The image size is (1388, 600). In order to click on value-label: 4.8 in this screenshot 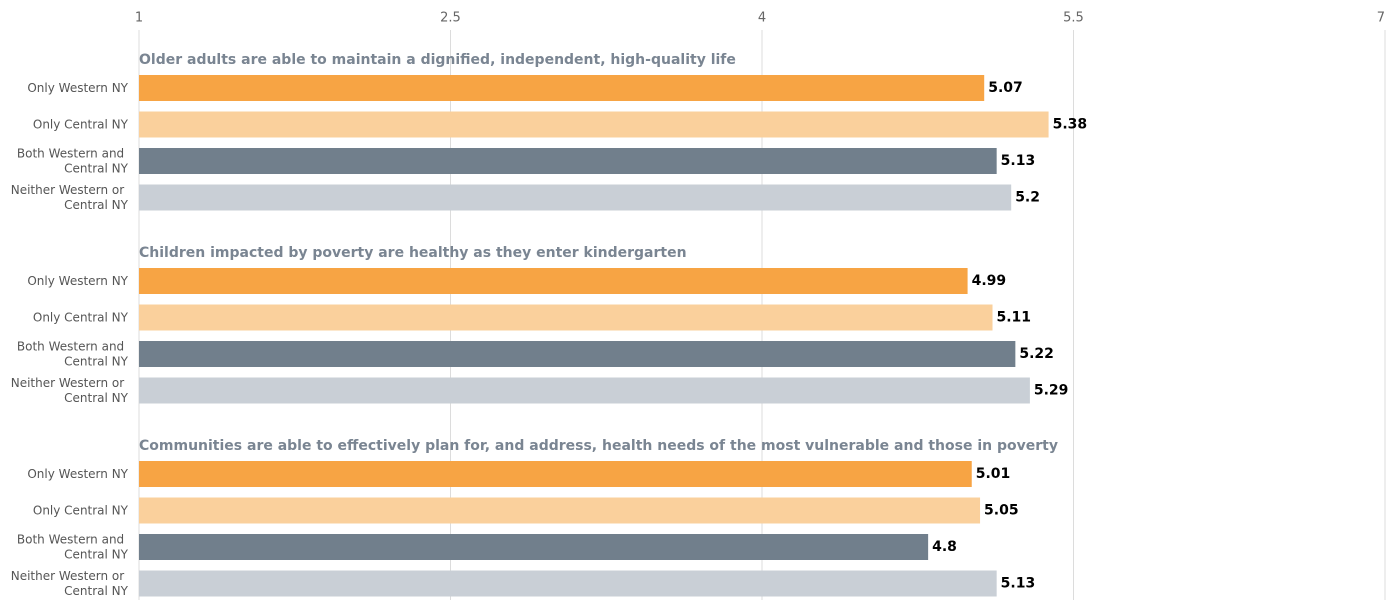, I will do `click(944, 547)`.